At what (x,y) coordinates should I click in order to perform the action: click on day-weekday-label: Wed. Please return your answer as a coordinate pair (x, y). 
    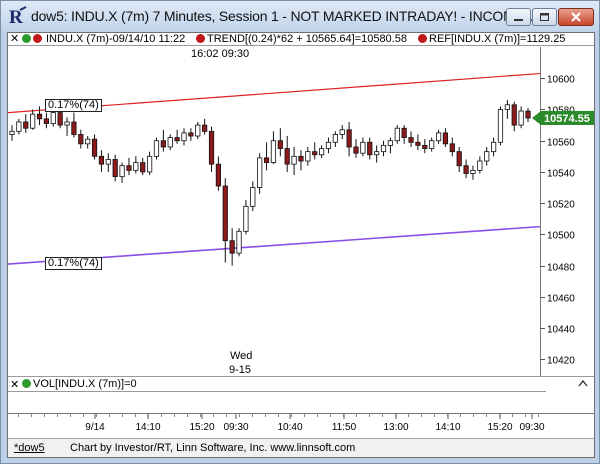
    Looking at the image, I should click on (241, 356).